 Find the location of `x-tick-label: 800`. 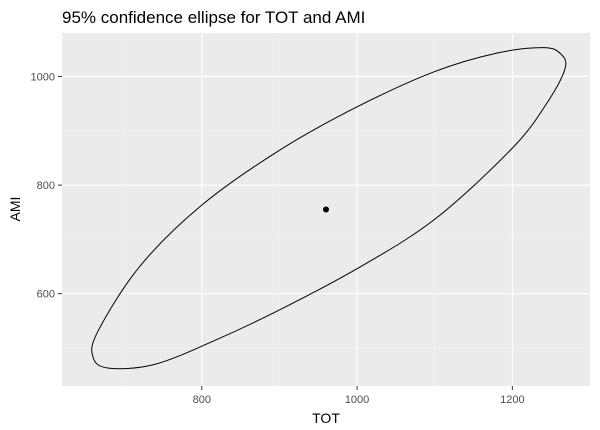

x-tick-label: 800 is located at coordinates (202, 400).